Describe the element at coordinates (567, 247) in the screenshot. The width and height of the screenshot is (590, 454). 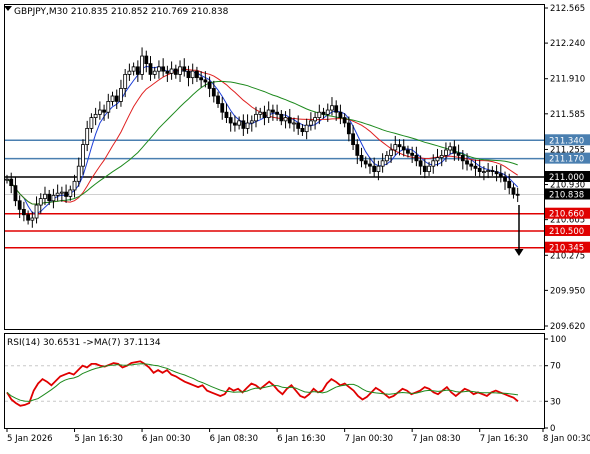
I see `price-tag-support-3: 210.345` at that location.